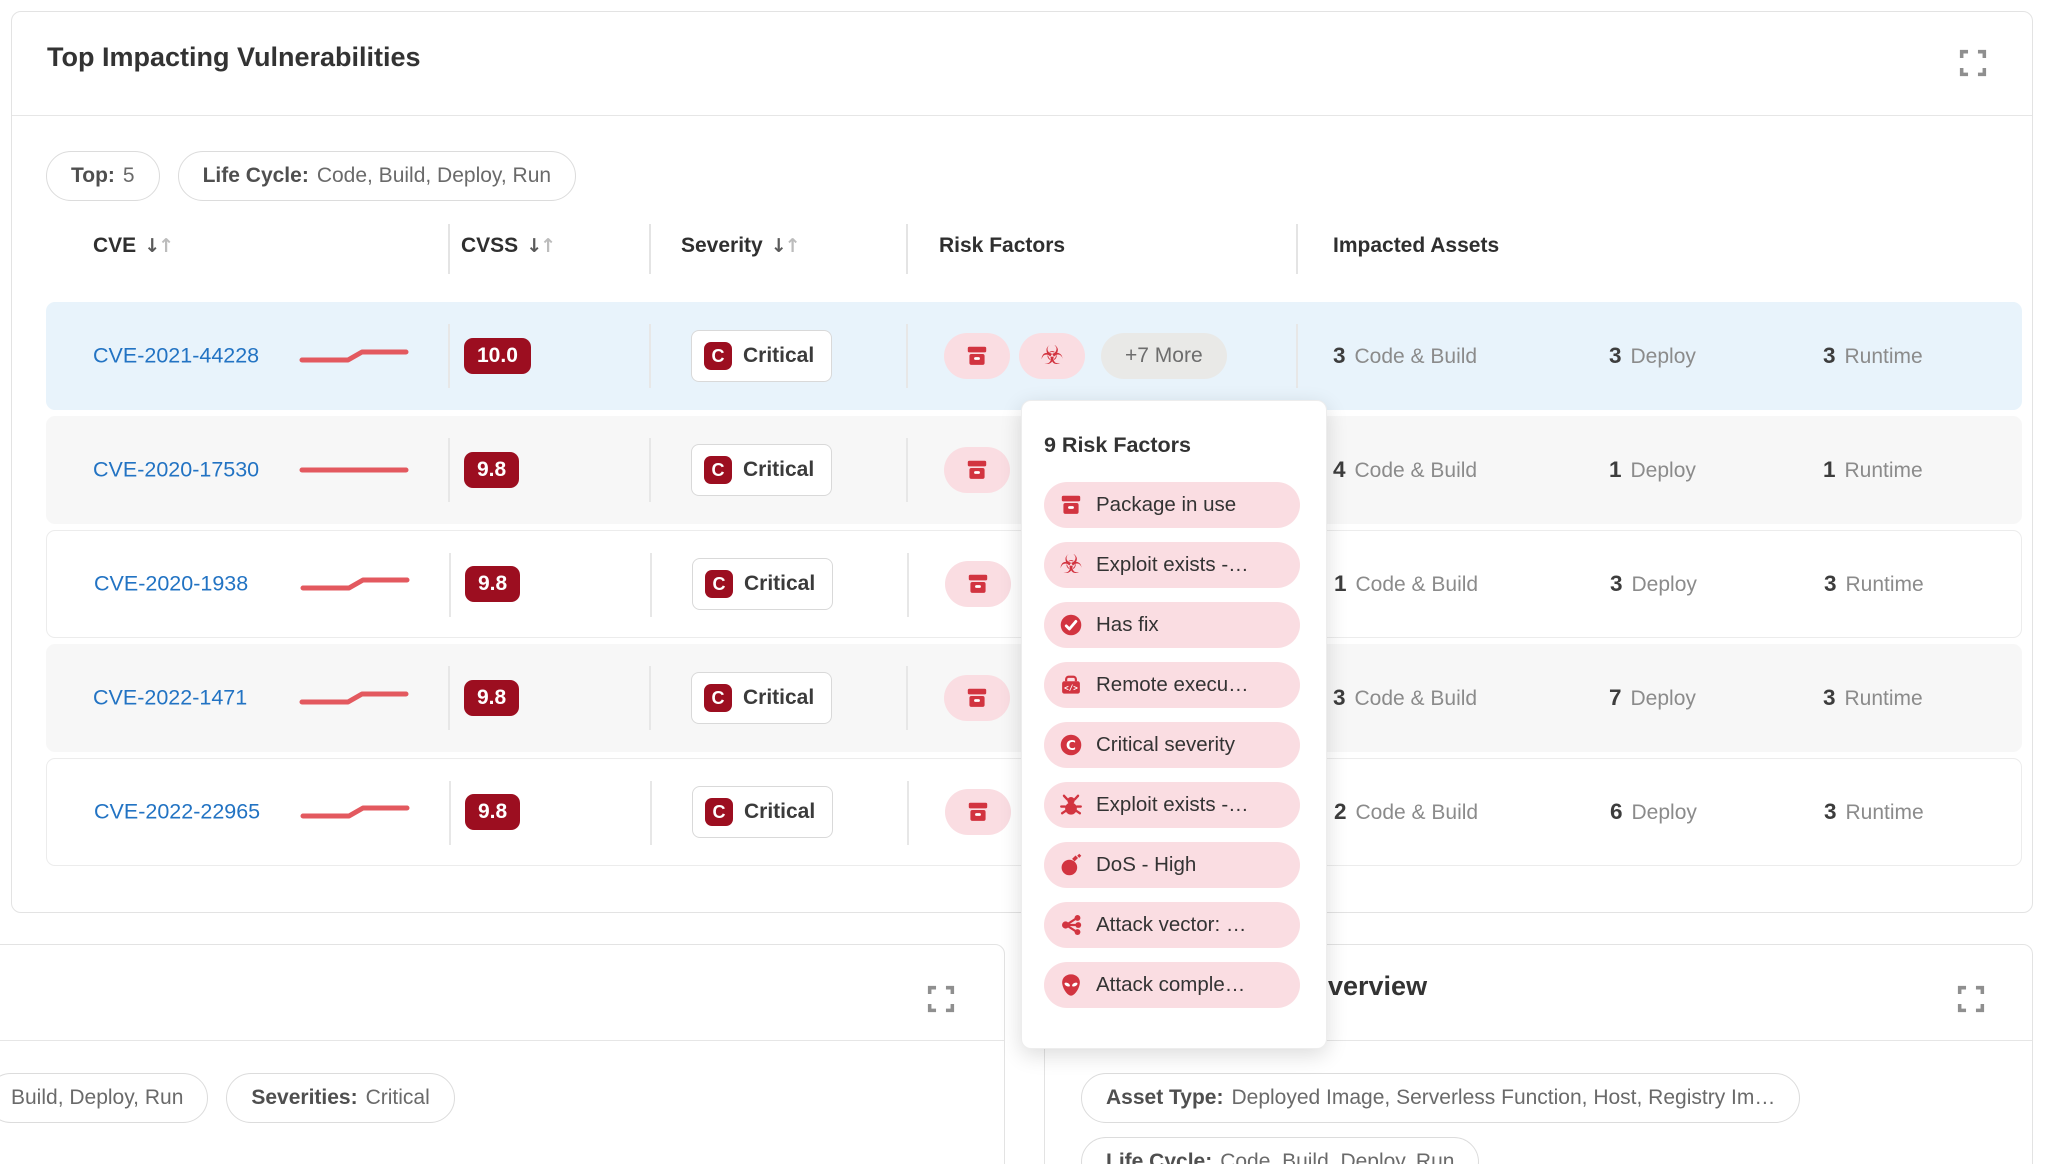 The height and width of the screenshot is (1164, 2055). I want to click on filter-chip: Top: 5, so click(103, 176).